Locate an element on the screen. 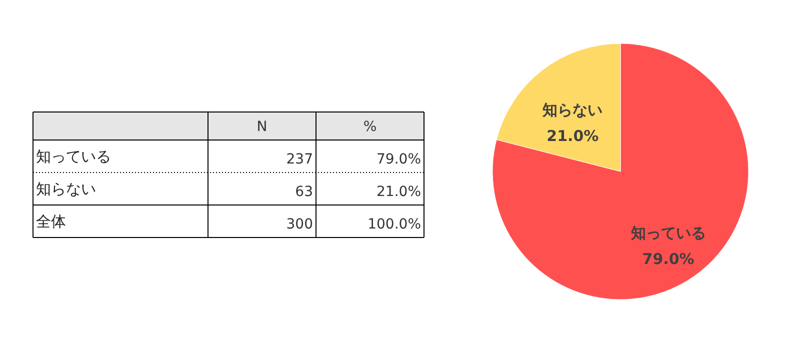 The width and height of the screenshot is (791, 343). slice-label: 知らない is located at coordinates (572, 109).